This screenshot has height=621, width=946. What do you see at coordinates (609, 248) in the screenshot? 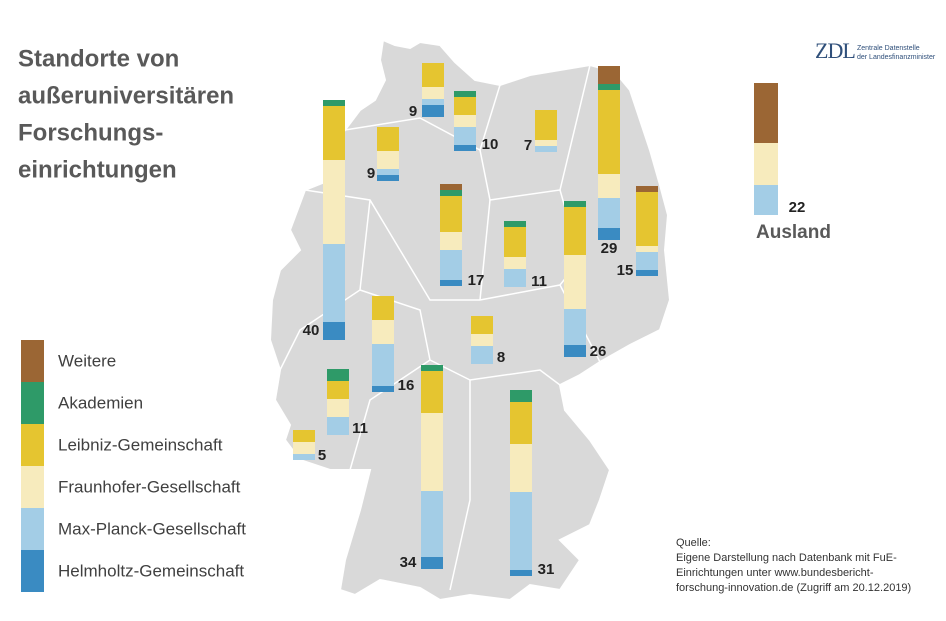
I see `total-label: 29` at bounding box center [609, 248].